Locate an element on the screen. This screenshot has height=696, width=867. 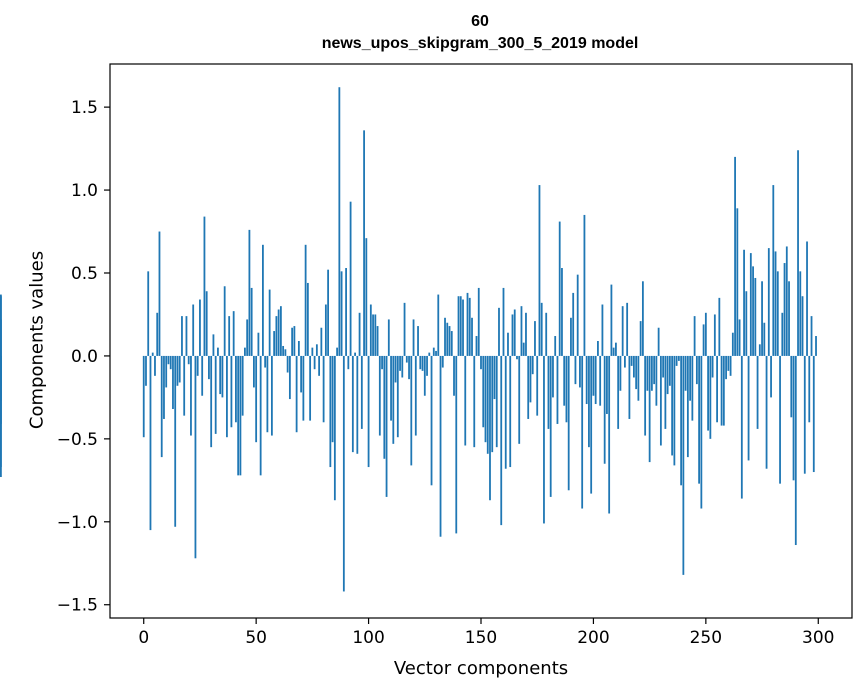
x-tick-label: 50 is located at coordinates (256, 638).